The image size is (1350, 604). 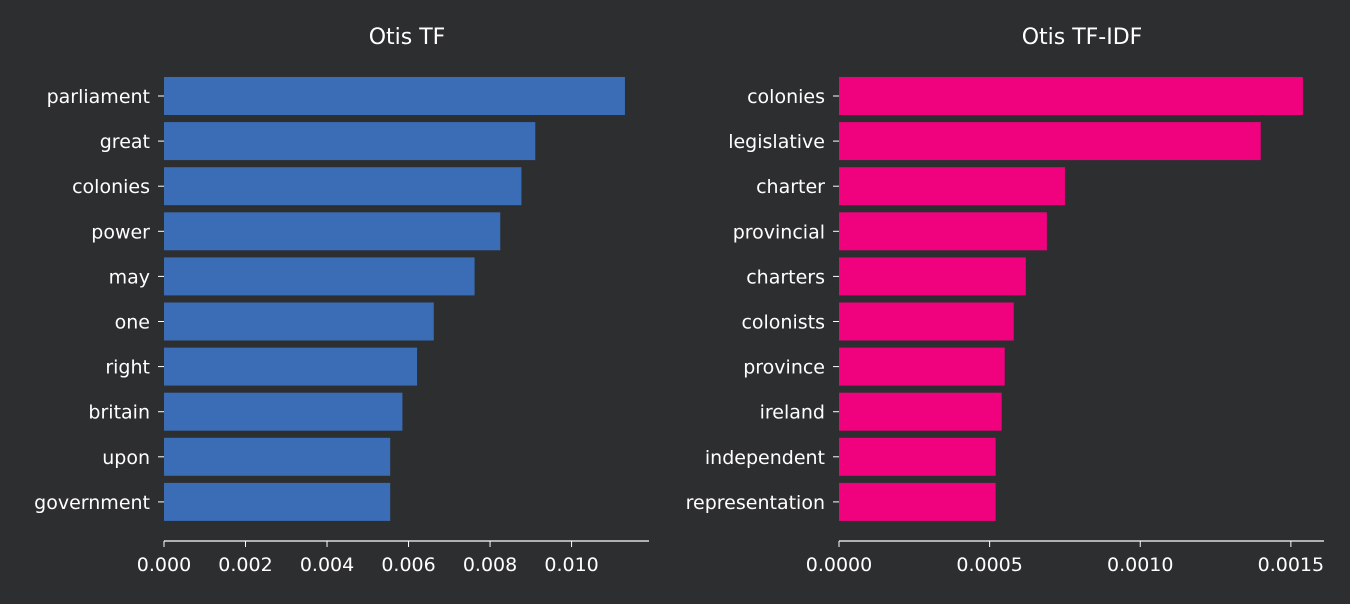 I want to click on y-tick-label: province, so click(x=784, y=368).